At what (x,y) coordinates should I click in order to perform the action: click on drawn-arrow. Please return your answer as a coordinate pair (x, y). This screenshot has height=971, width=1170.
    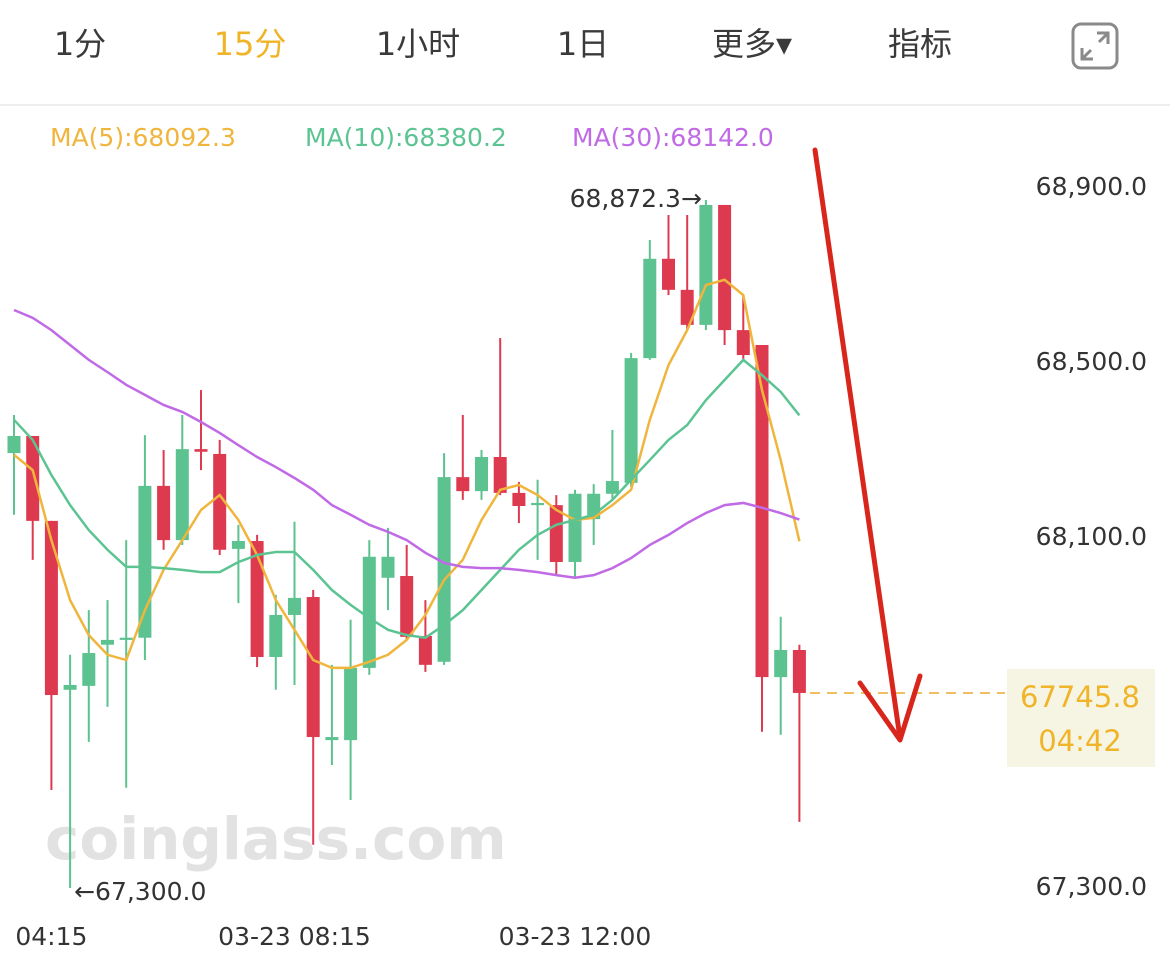
    Looking at the image, I should click on (867, 445).